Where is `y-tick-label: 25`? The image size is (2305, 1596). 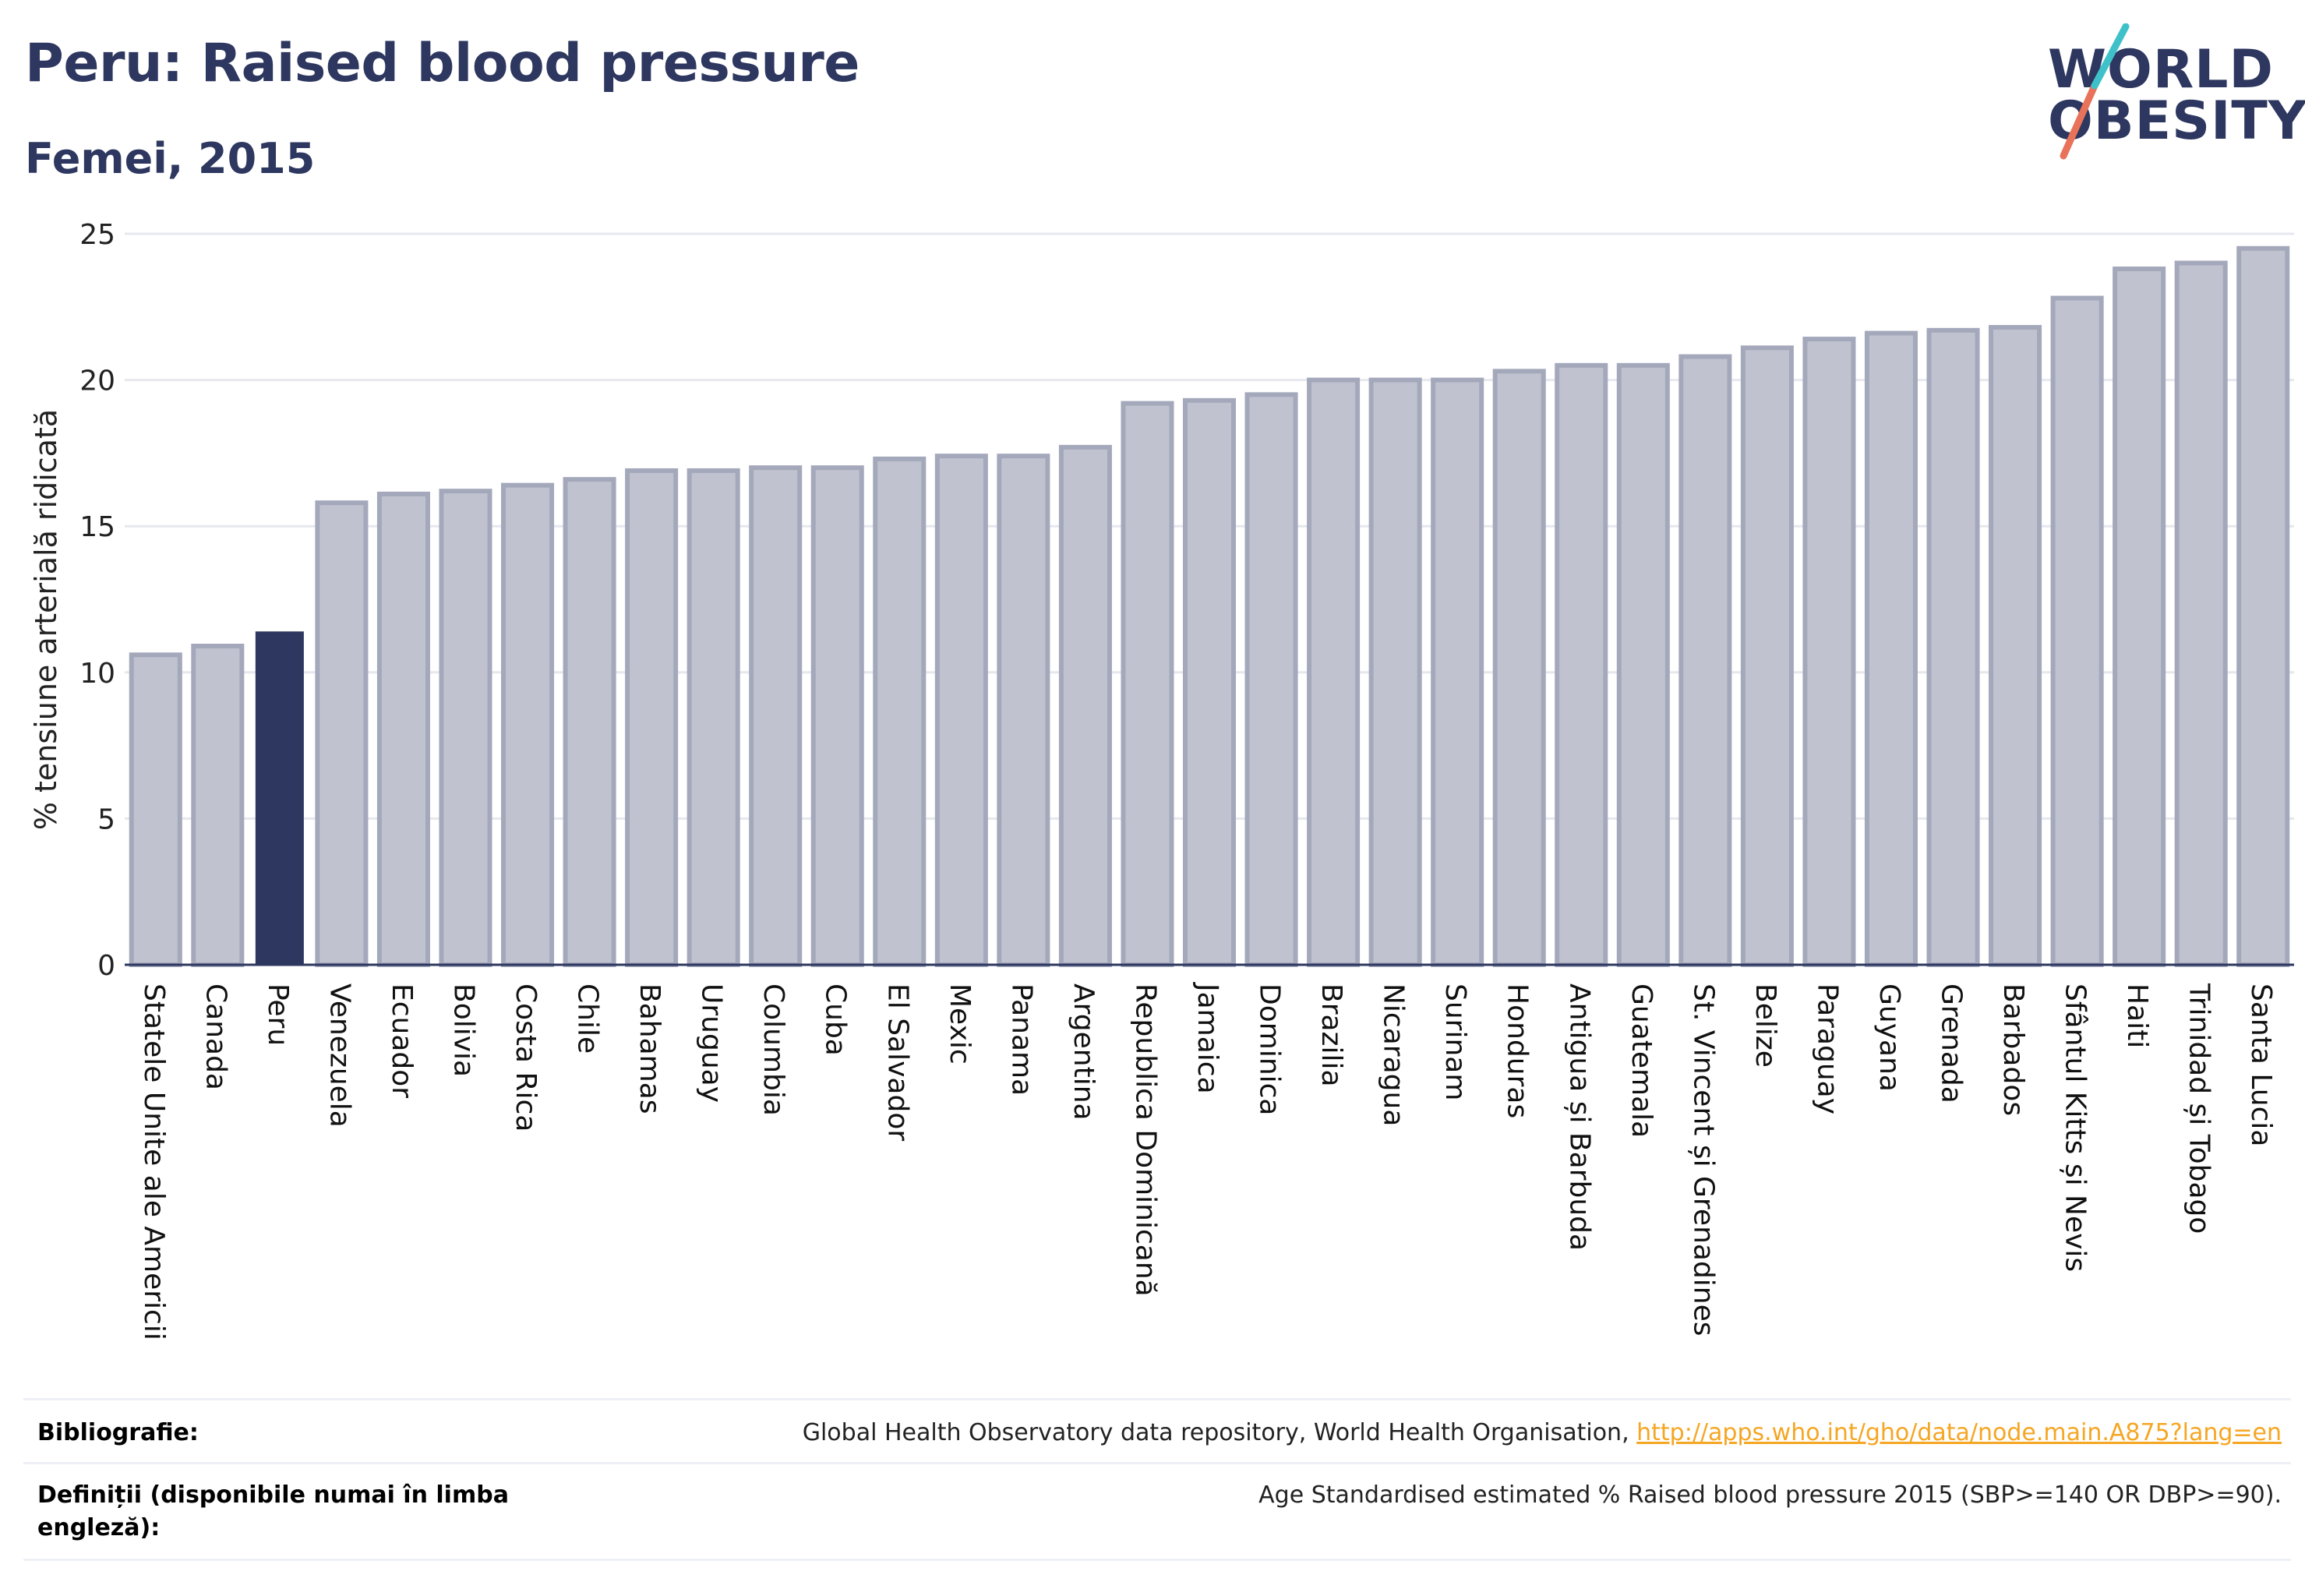 y-tick-label: 25 is located at coordinates (97, 235).